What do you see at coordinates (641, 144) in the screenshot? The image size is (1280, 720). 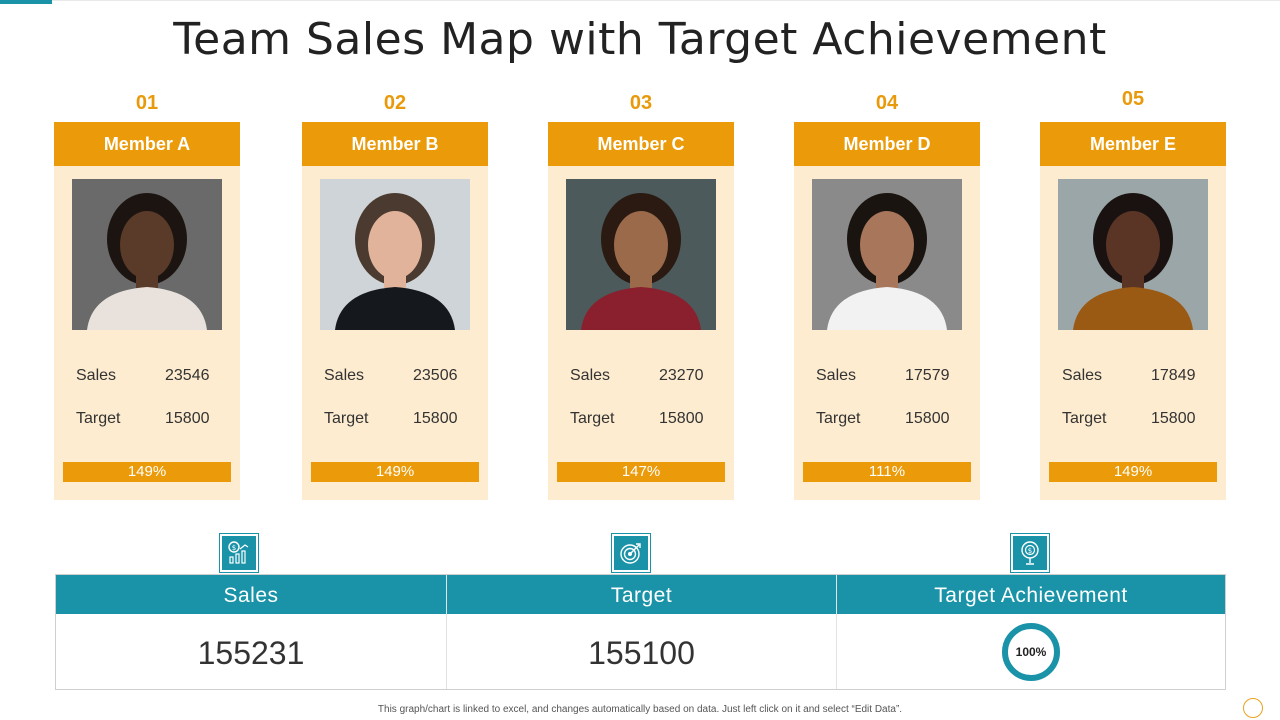 I see `member-name: Member C` at bounding box center [641, 144].